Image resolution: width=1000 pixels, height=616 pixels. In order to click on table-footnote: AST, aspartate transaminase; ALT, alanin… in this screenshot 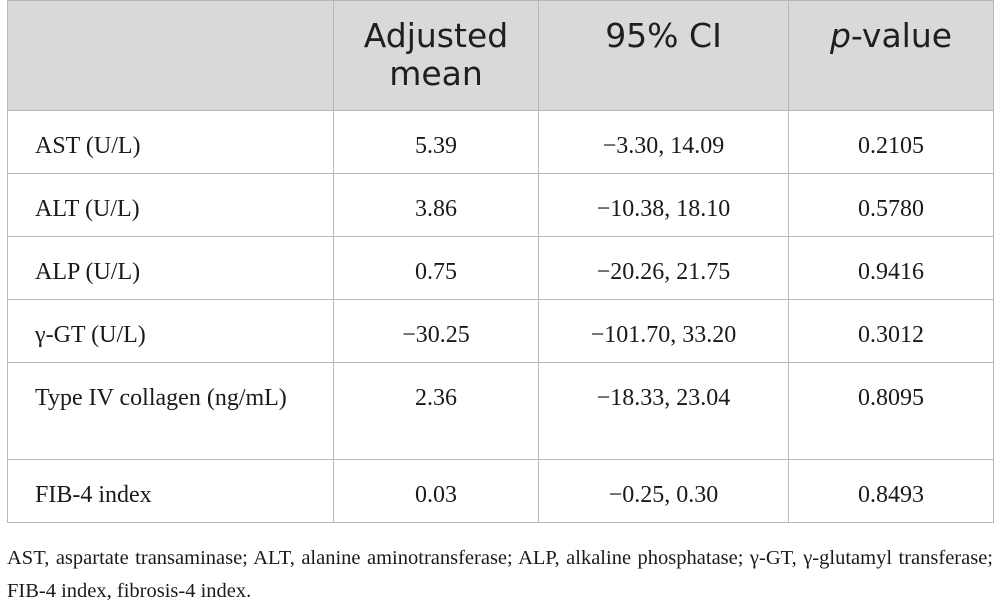, I will do `click(500, 574)`.